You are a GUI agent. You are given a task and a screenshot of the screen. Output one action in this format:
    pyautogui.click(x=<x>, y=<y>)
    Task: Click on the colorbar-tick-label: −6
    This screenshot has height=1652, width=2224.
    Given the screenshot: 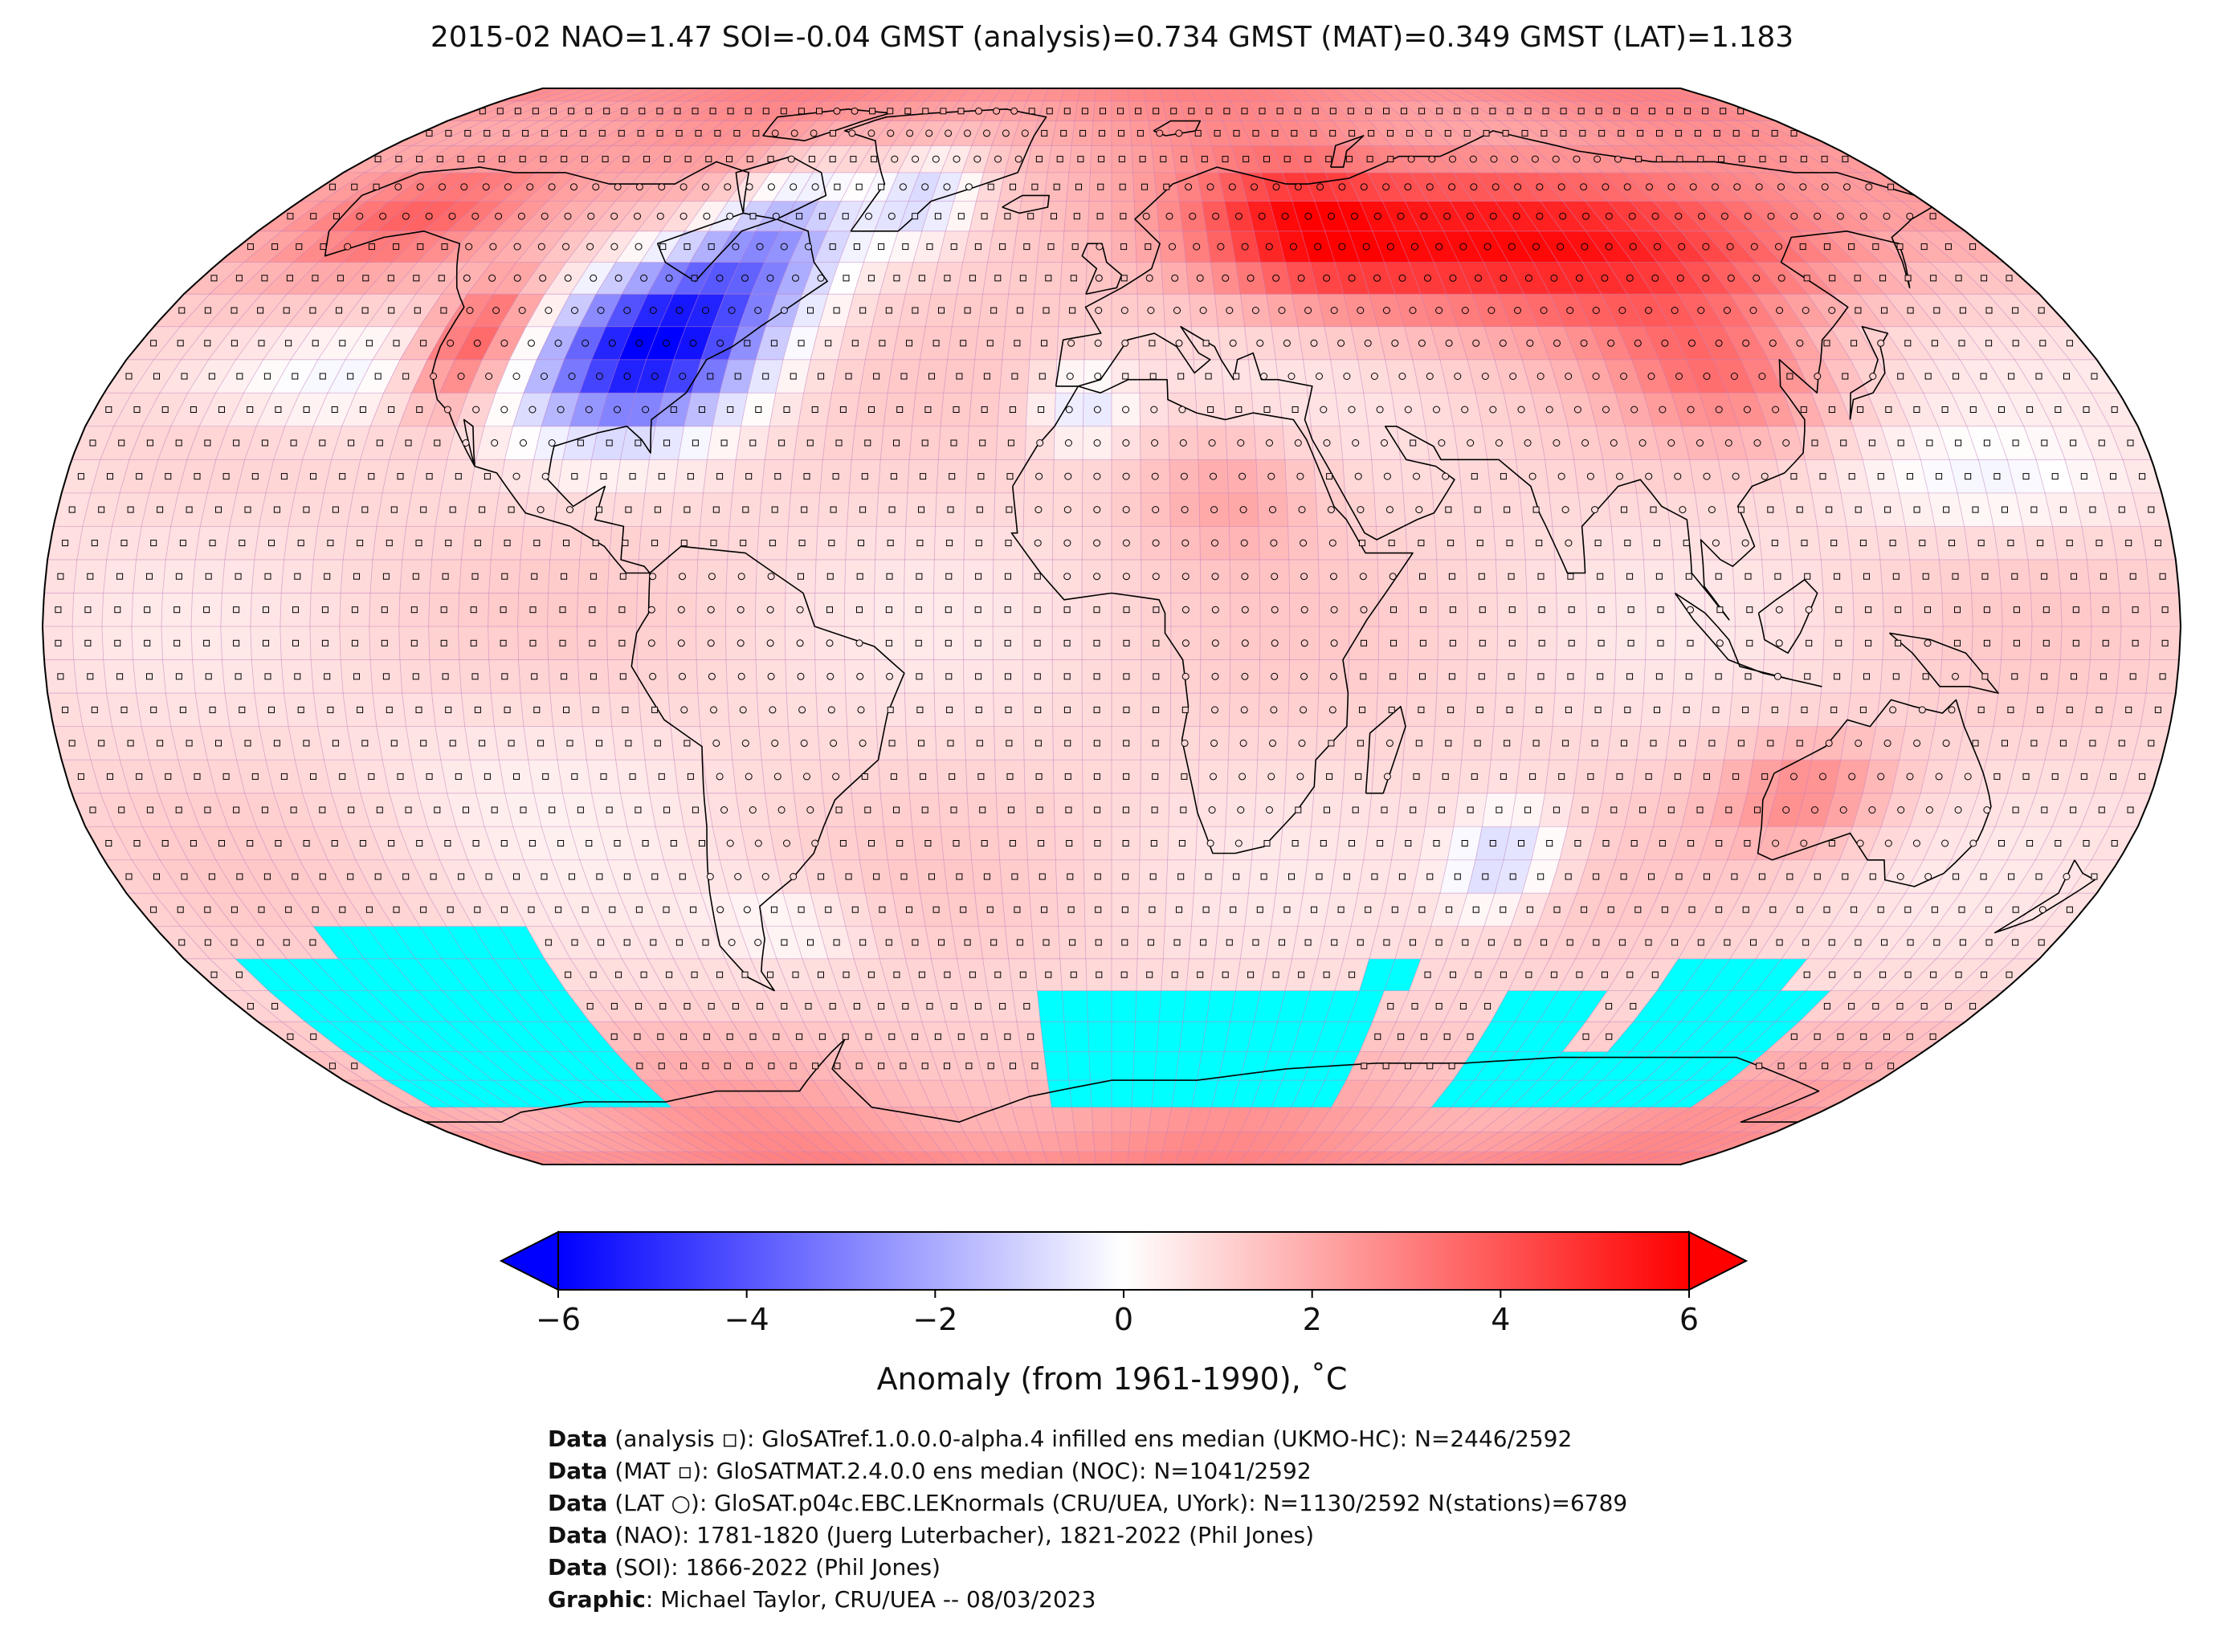 What is the action you would take?
    pyautogui.click(x=558, y=1319)
    